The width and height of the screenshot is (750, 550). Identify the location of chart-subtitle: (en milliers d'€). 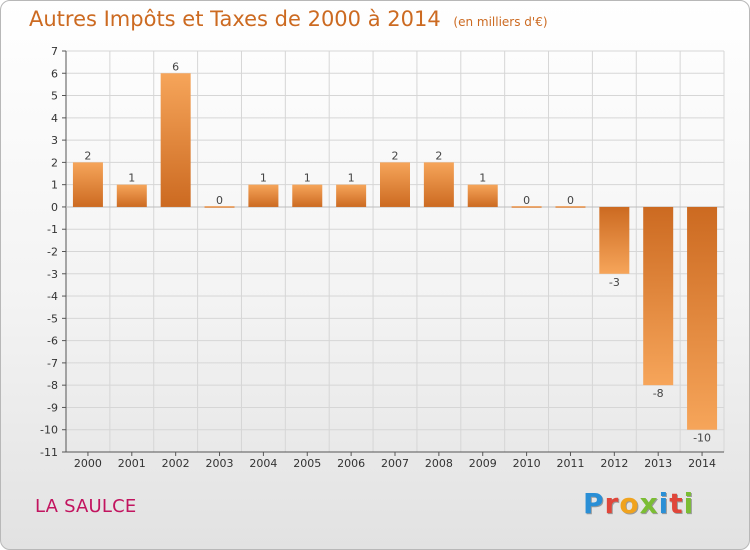
(500, 22).